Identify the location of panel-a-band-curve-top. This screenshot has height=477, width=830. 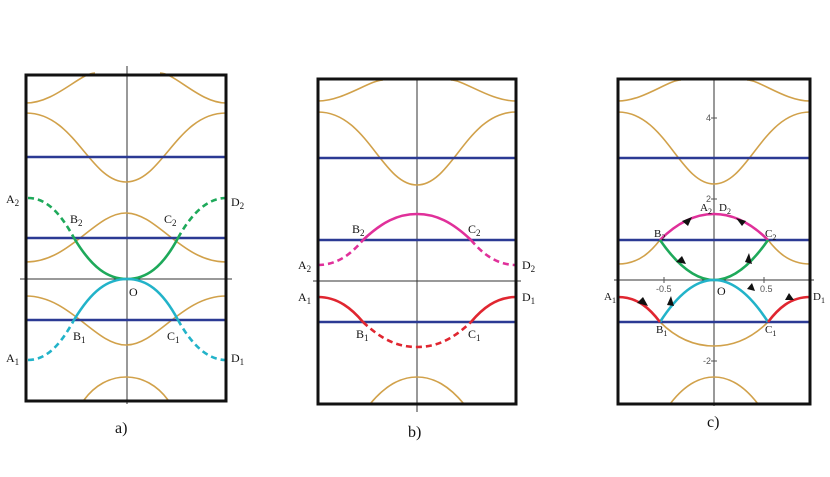
(126, 88).